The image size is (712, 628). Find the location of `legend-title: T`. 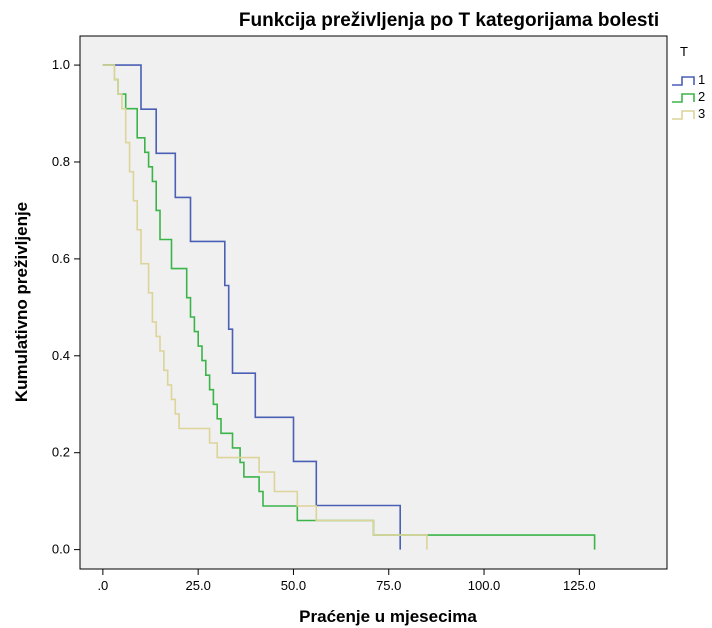

legend-title: T is located at coordinates (684, 51).